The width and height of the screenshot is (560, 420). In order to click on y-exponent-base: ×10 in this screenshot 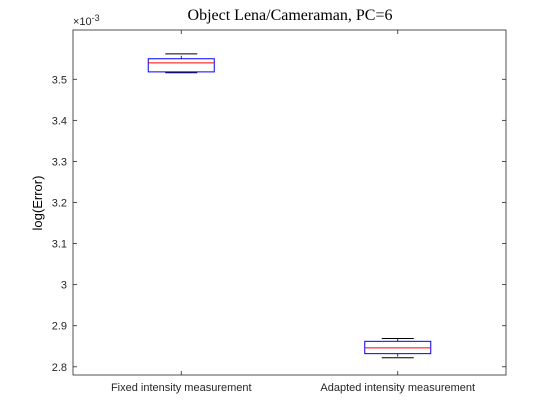, I will do `click(82, 22)`.